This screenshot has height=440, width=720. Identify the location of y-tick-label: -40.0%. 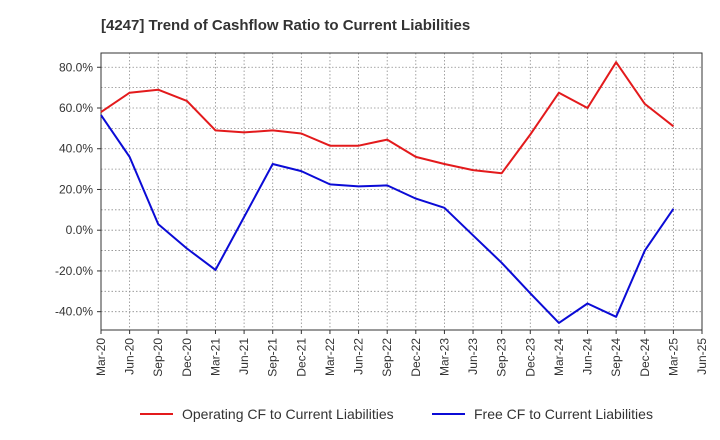
(74, 312).